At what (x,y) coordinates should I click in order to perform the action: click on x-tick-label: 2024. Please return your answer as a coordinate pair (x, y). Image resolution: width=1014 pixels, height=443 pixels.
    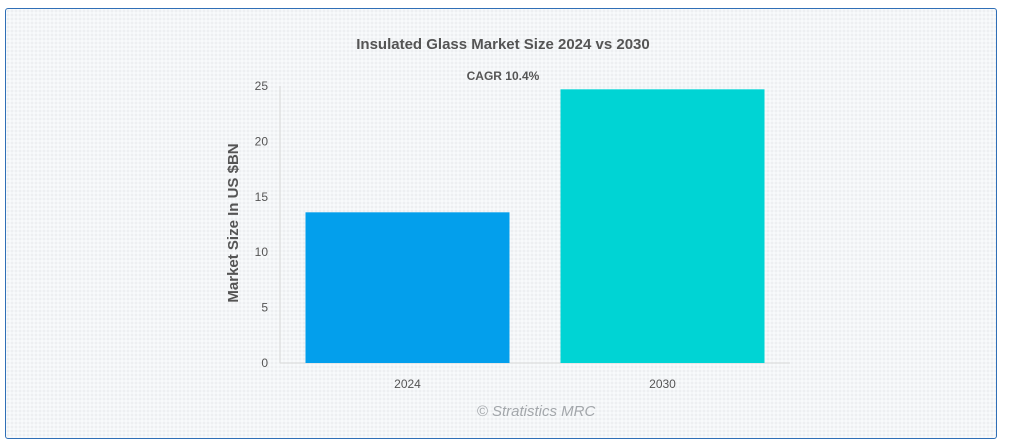
    Looking at the image, I should click on (407, 384).